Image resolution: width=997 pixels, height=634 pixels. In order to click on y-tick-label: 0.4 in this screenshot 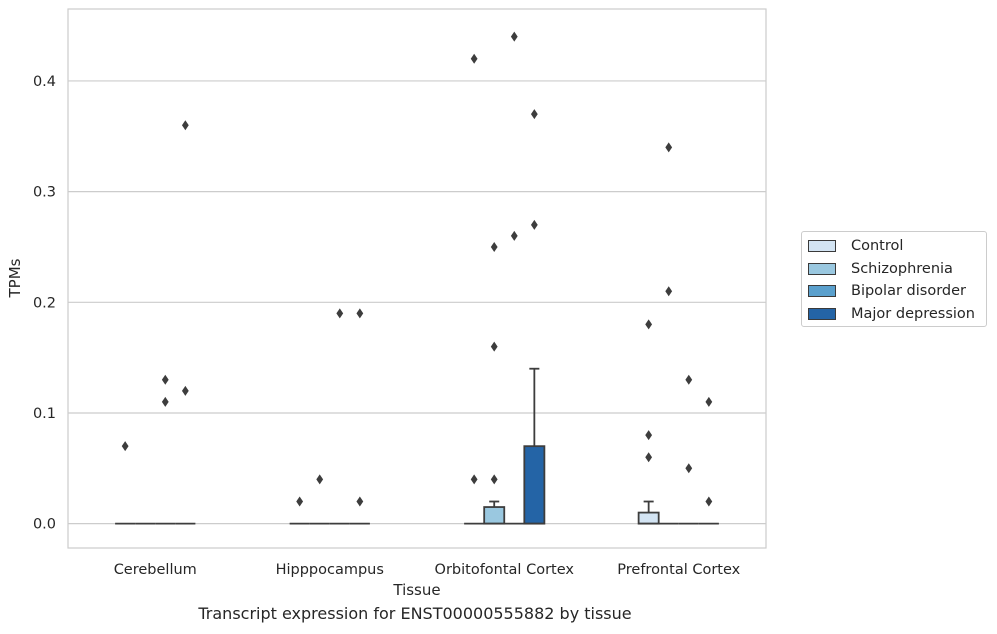, I will do `click(44, 82)`.